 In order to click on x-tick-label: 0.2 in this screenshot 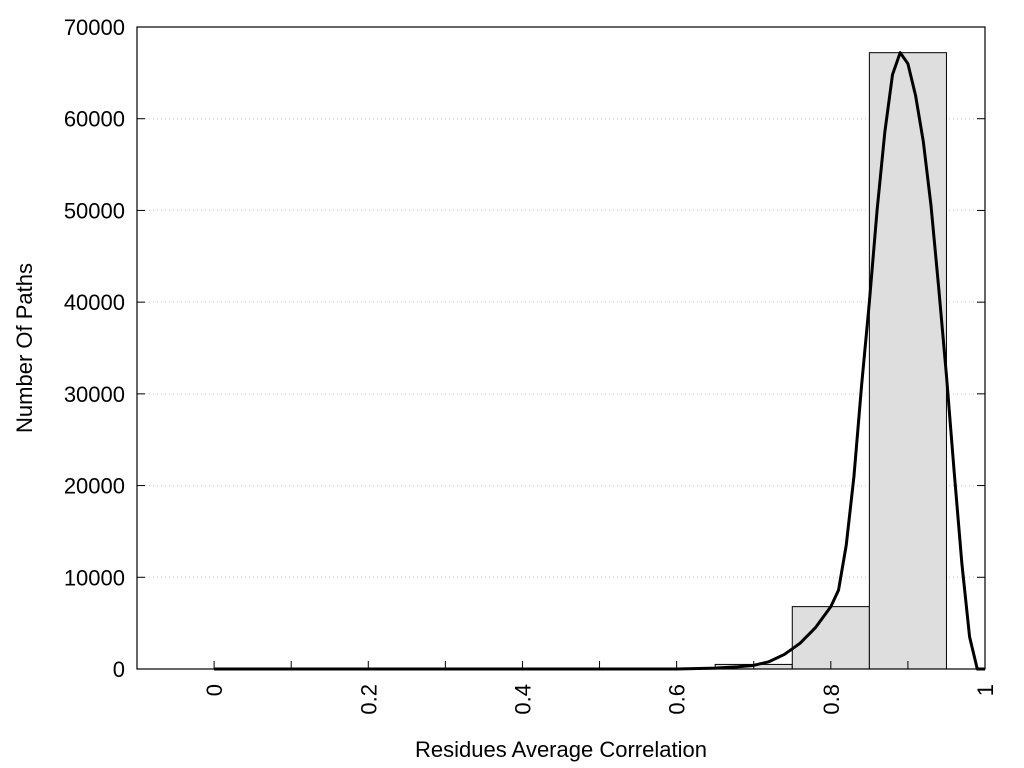, I will do `click(368, 699)`.